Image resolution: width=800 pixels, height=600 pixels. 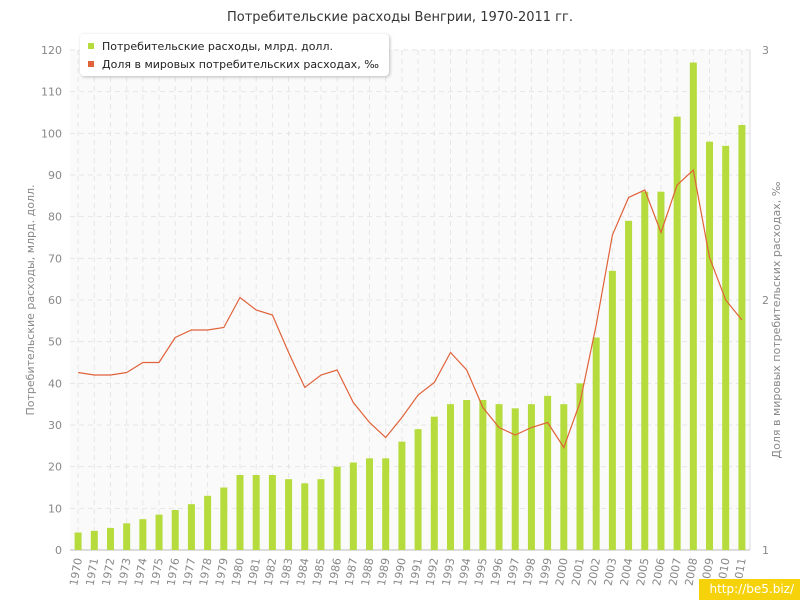 What do you see at coordinates (692, 572) in the screenshot?
I see `x-tick-label: 2008` at bounding box center [692, 572].